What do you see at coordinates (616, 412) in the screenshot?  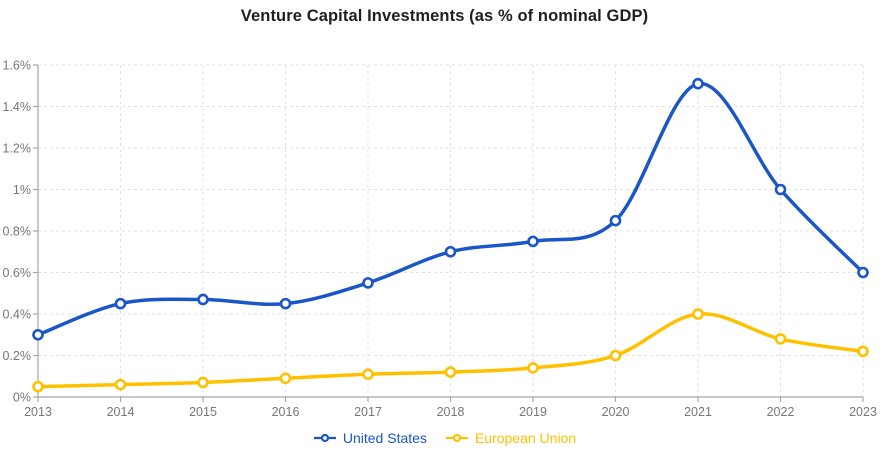 I see `x-tick-label: 2020` at bounding box center [616, 412].